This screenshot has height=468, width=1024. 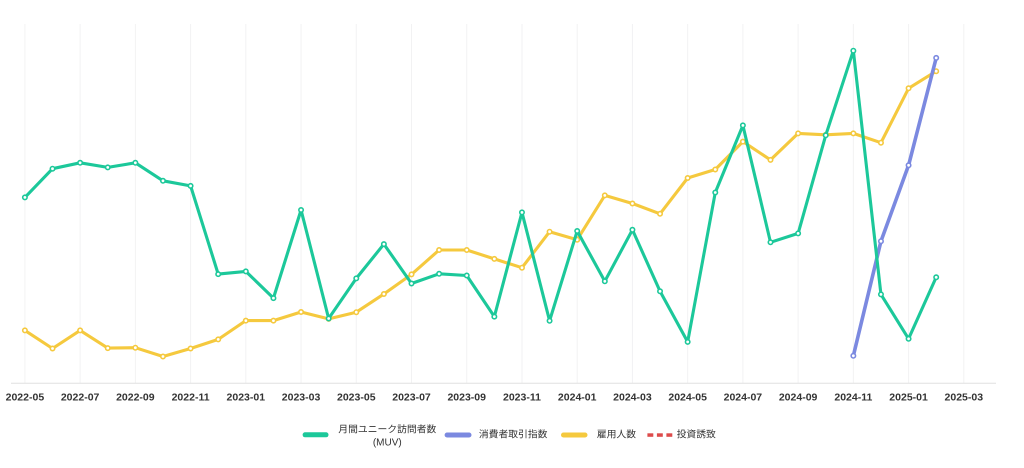 What do you see at coordinates (522, 398) in the screenshot?
I see `svg-text: 2023-11` at bounding box center [522, 398].